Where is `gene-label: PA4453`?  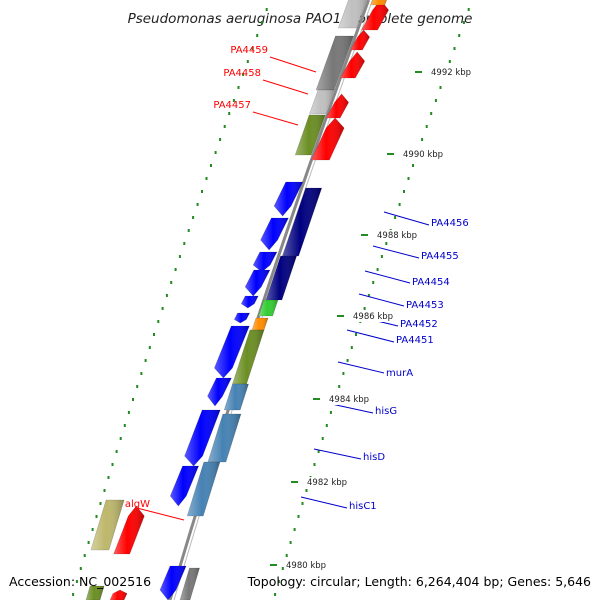 gene-label: PA4453 is located at coordinates (425, 305).